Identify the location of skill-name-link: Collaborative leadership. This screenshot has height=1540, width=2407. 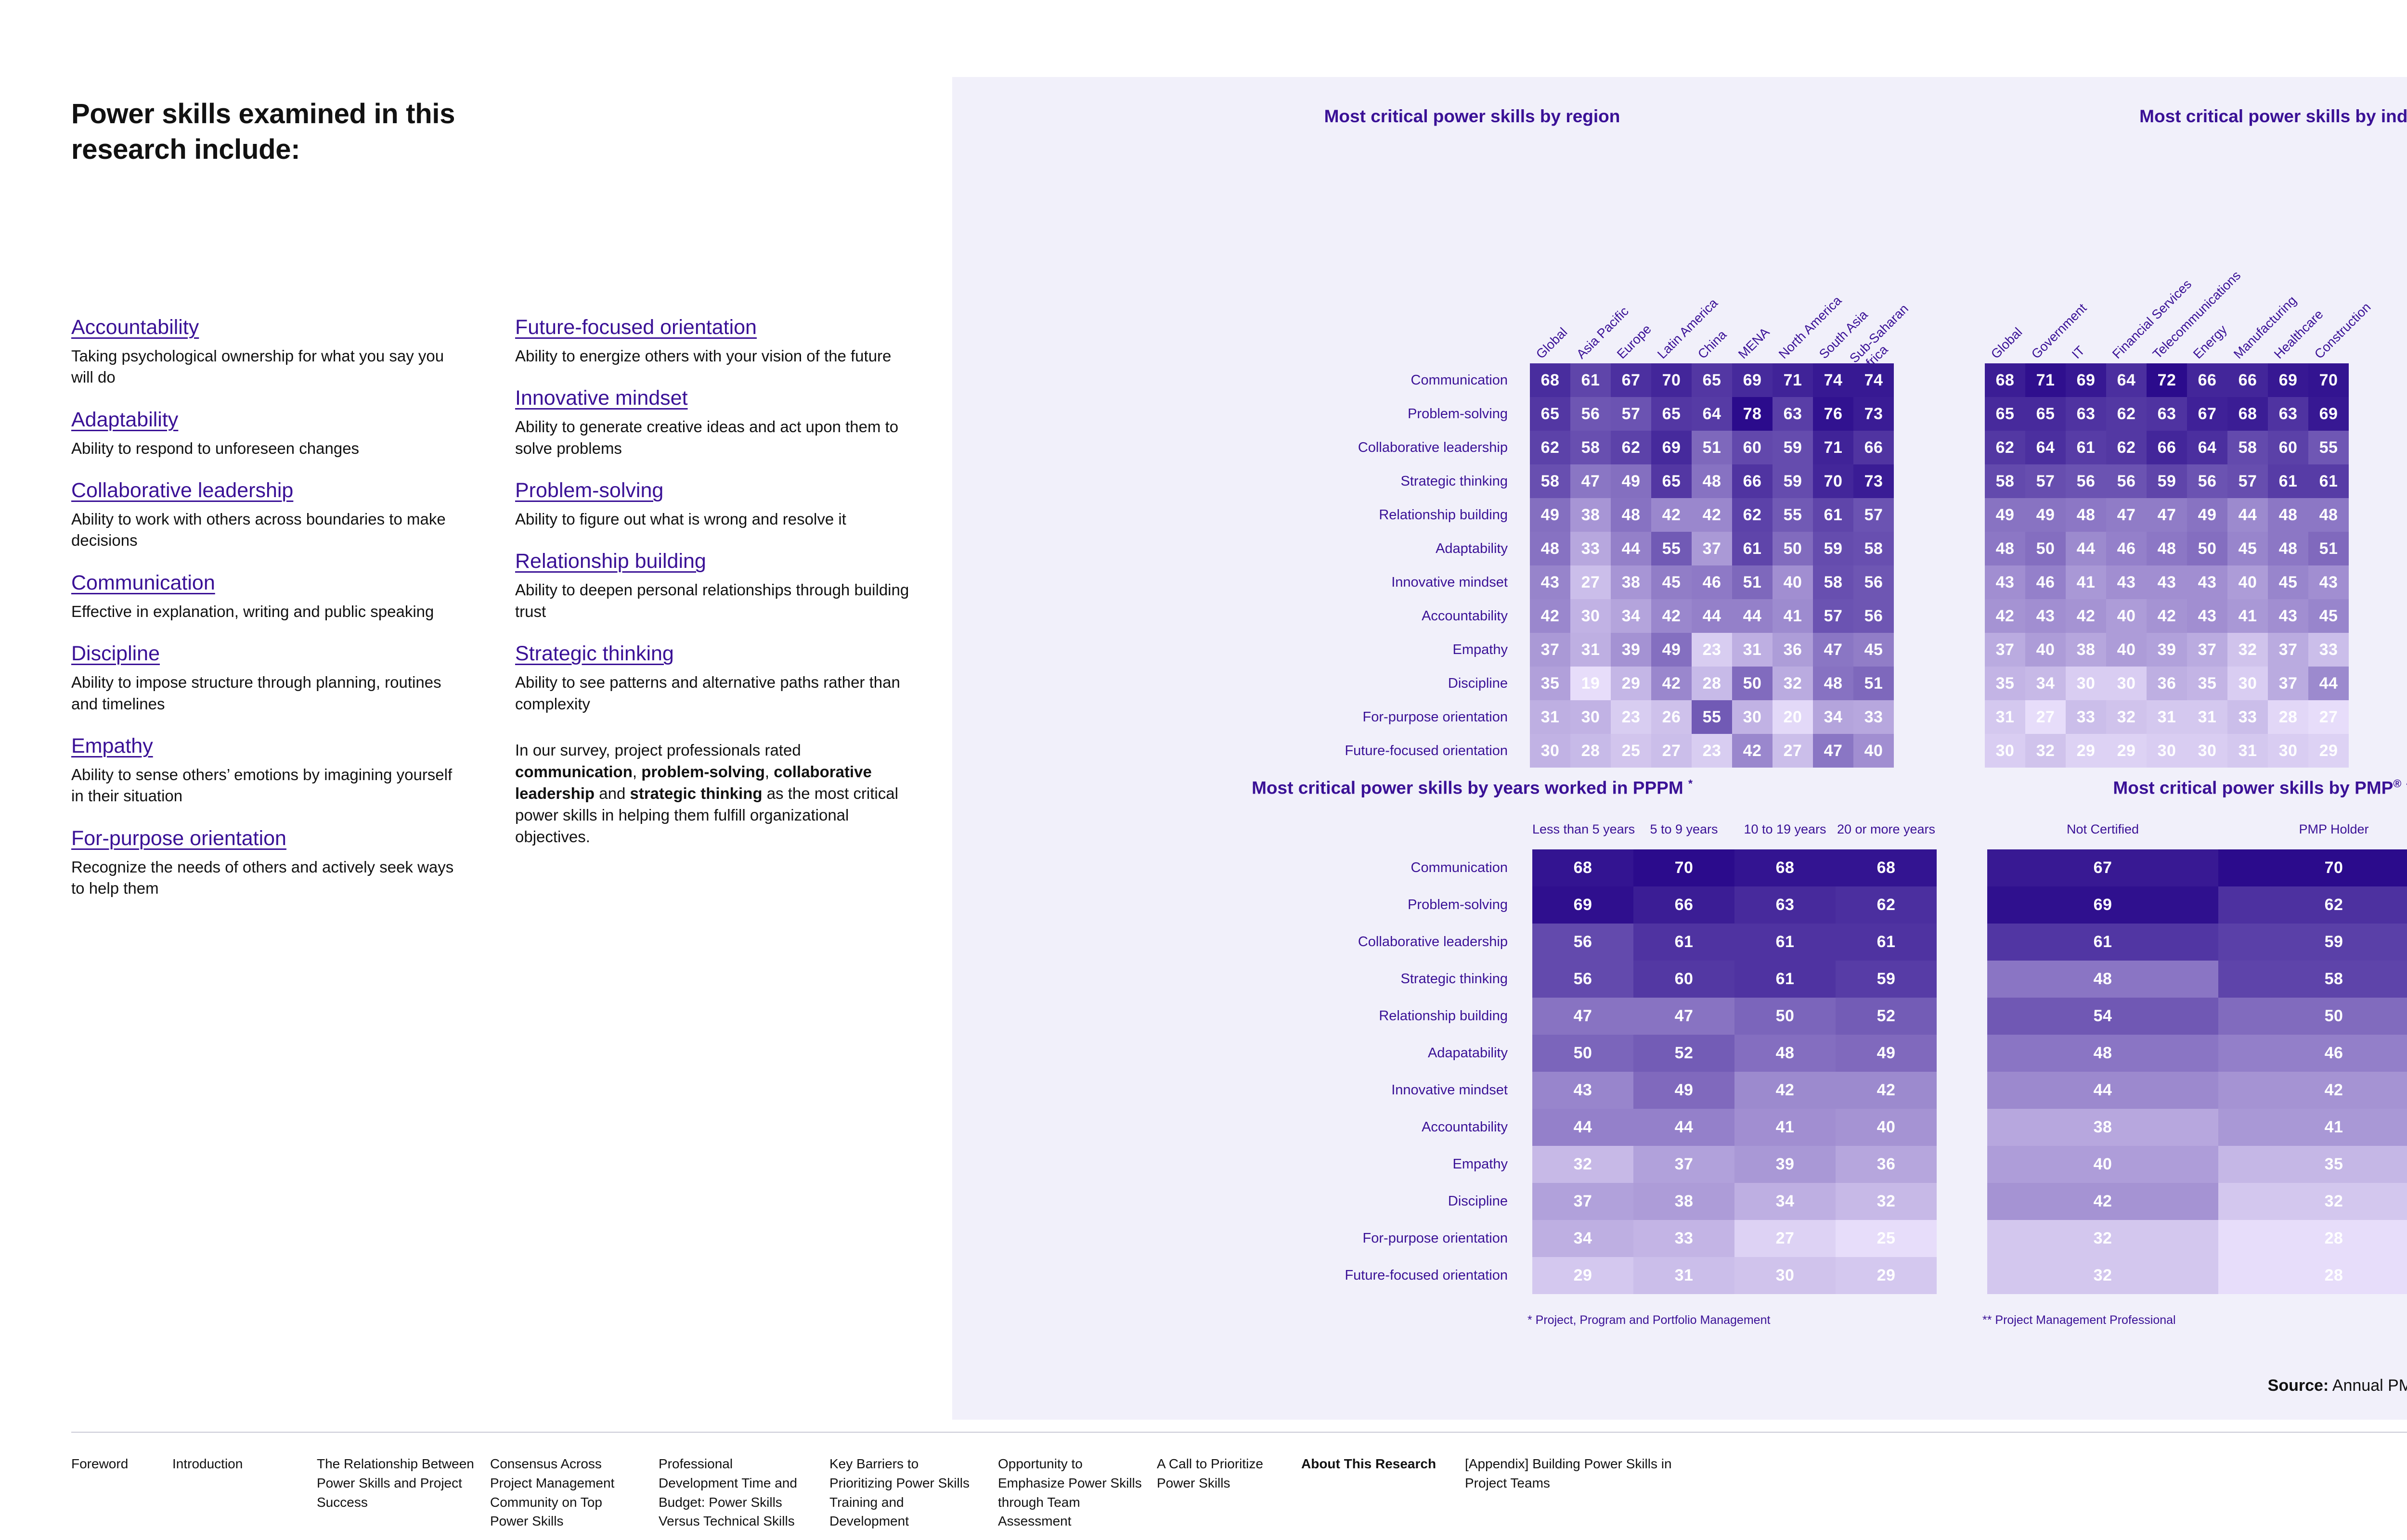
(182, 490).